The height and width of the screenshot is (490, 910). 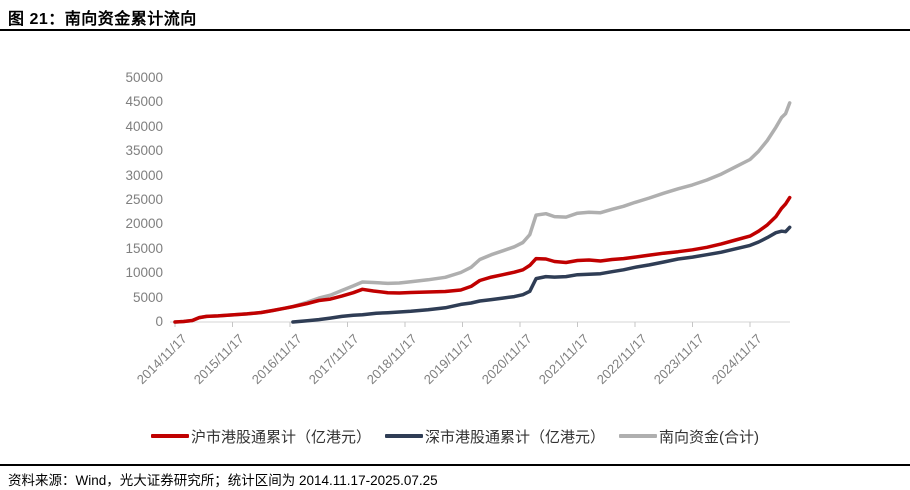 I want to click on legend-item-0: 沪市港股通累计（亿港元）, so click(x=260, y=436).